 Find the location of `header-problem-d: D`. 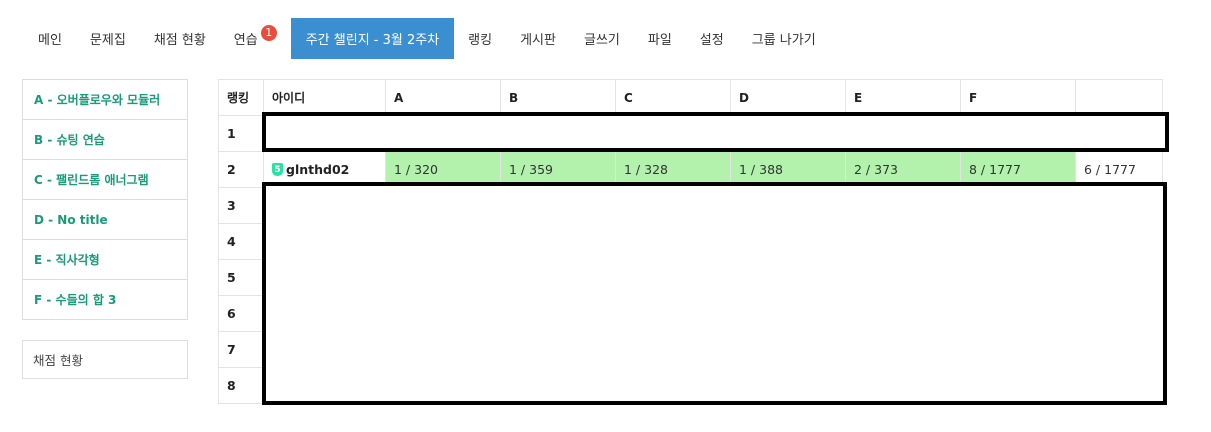

header-problem-d: D is located at coordinates (788, 97).